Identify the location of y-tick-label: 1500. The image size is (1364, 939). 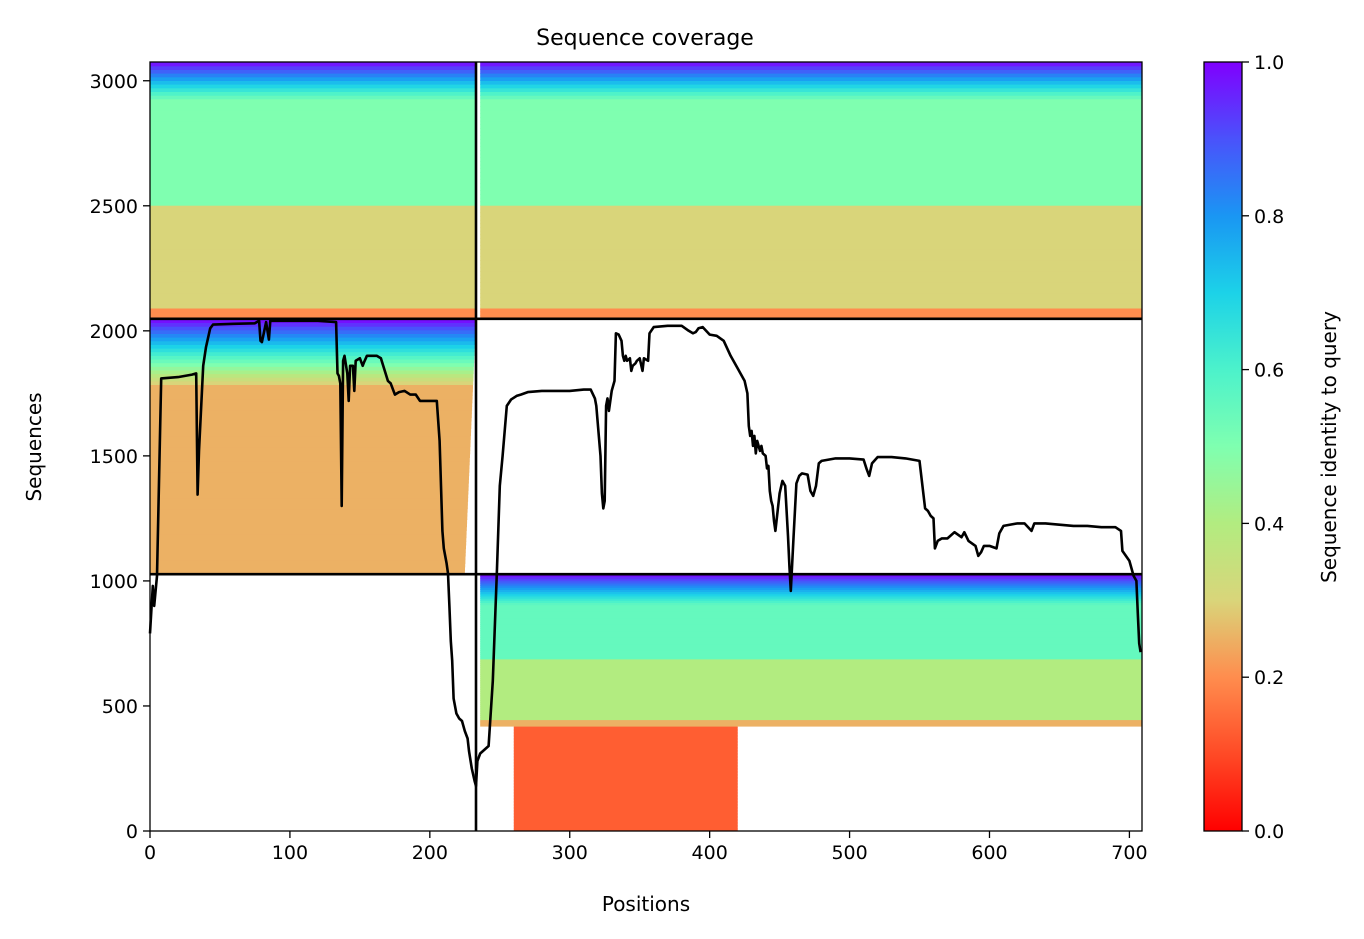
(114, 457).